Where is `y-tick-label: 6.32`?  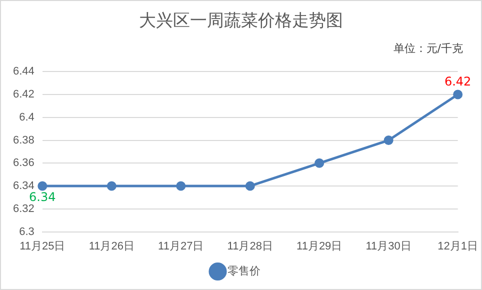 y-tick-label: 6.32 is located at coordinates (23, 208).